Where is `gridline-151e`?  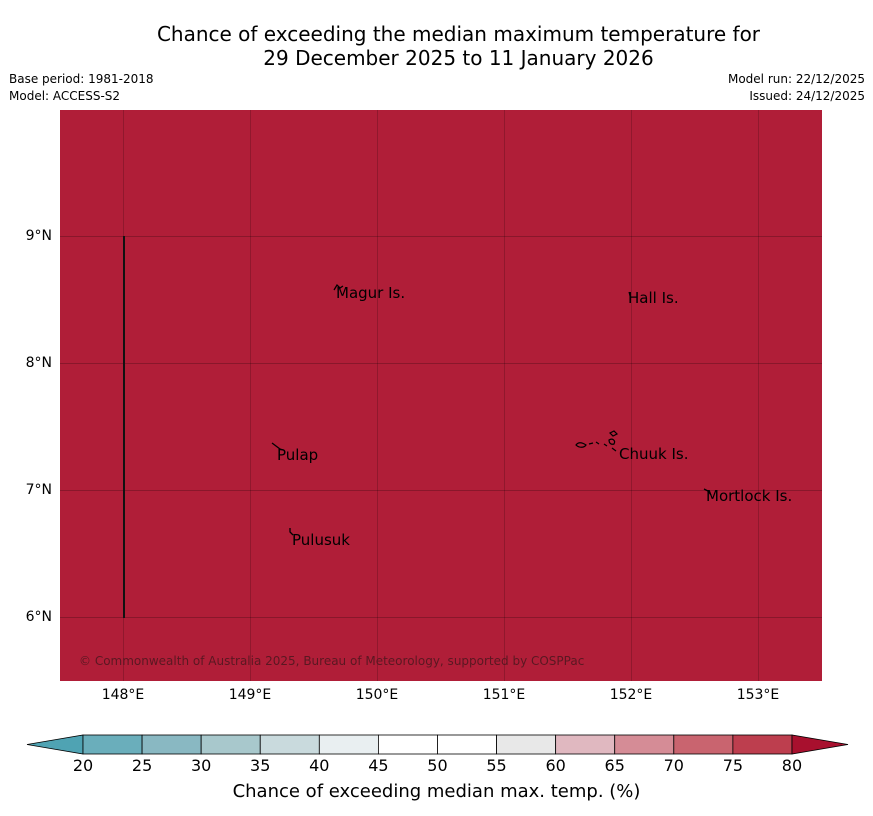 gridline-151e is located at coordinates (504, 395).